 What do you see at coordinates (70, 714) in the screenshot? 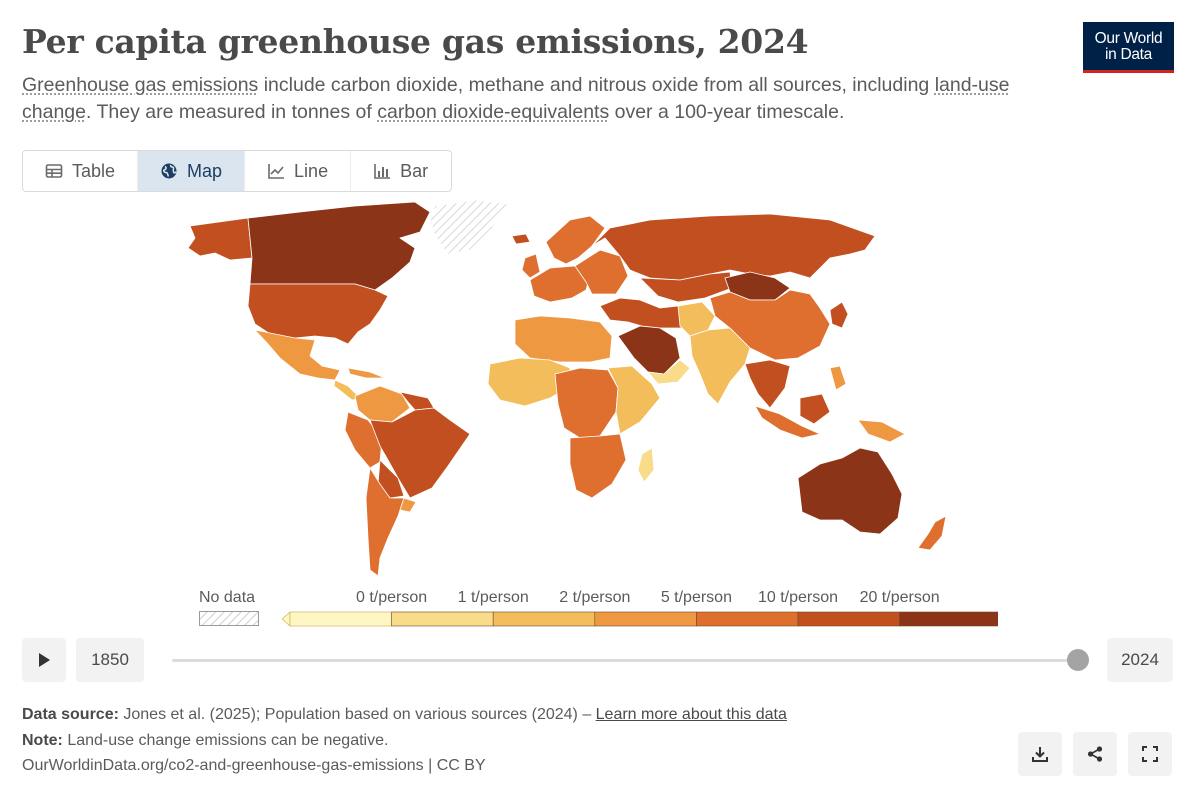
I see `source-label: Data source:` at bounding box center [70, 714].